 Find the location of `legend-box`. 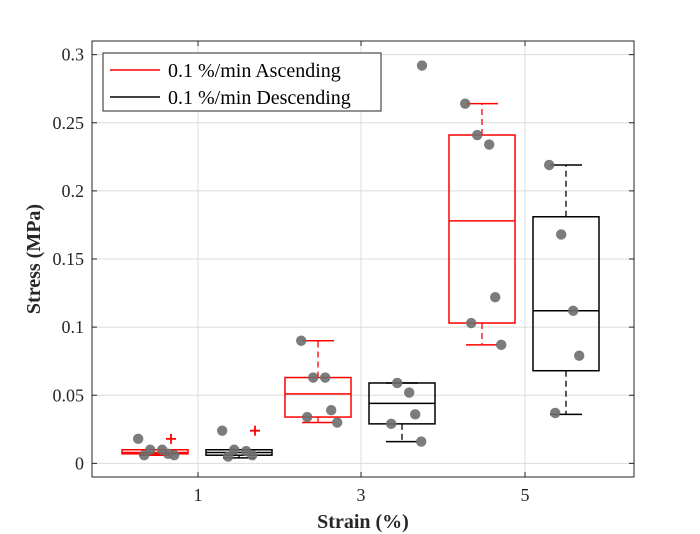

legend-box is located at coordinates (242, 82).